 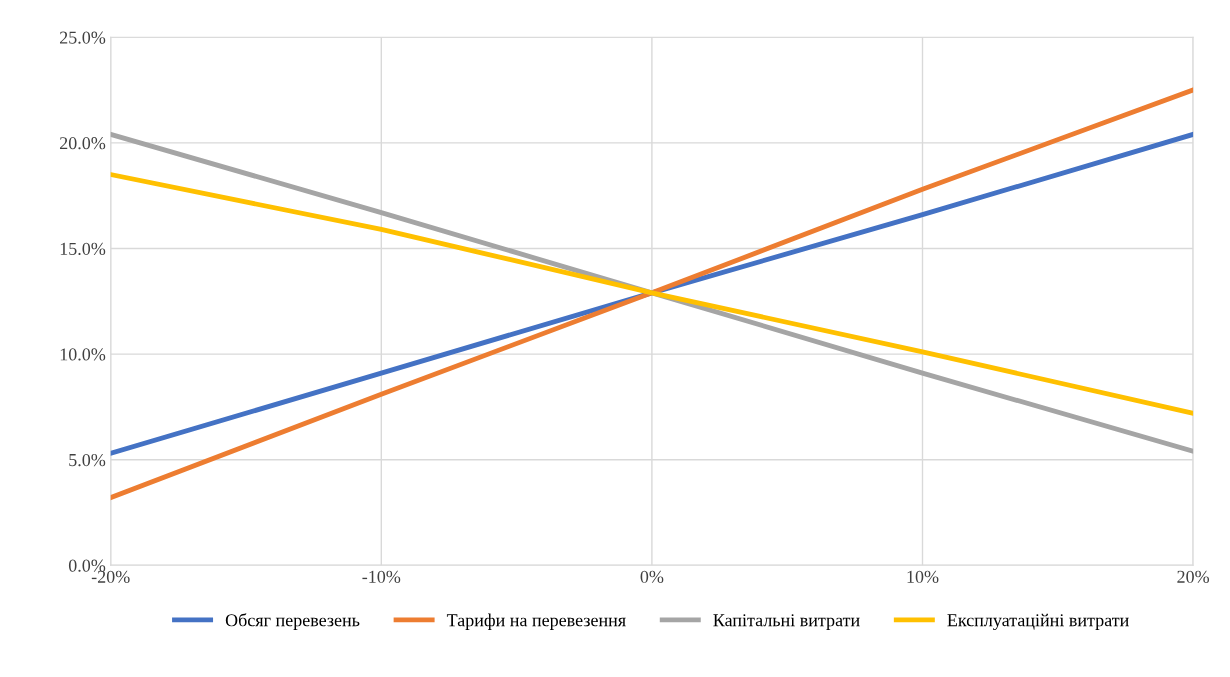 What do you see at coordinates (923, 576) in the screenshot?
I see `x-tick-label: 10%` at bounding box center [923, 576].